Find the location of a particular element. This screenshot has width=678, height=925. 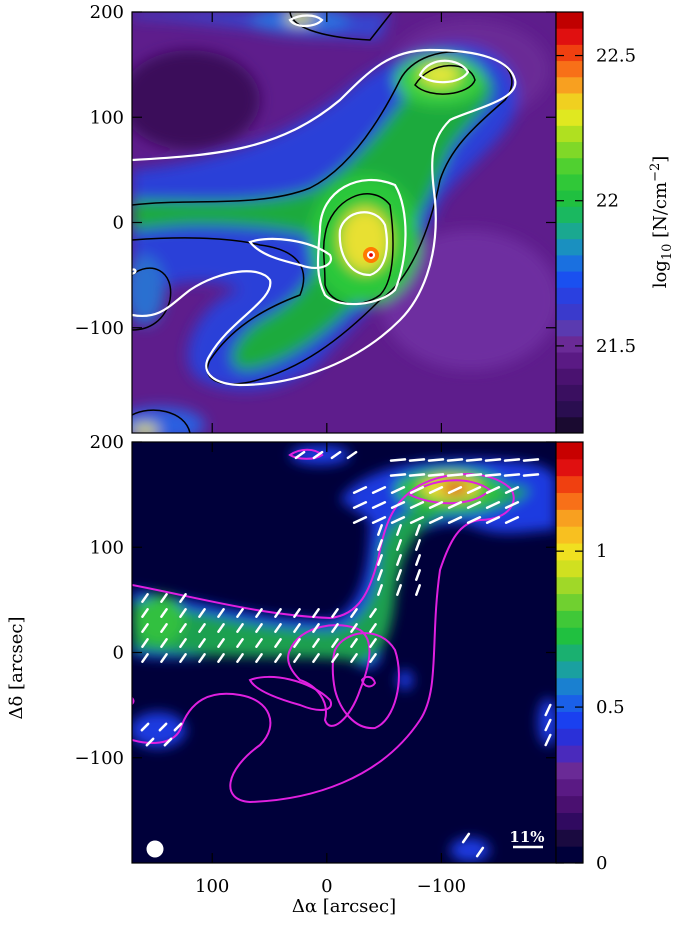

colorbar-tick-label: 21.5 is located at coordinates (616, 346).